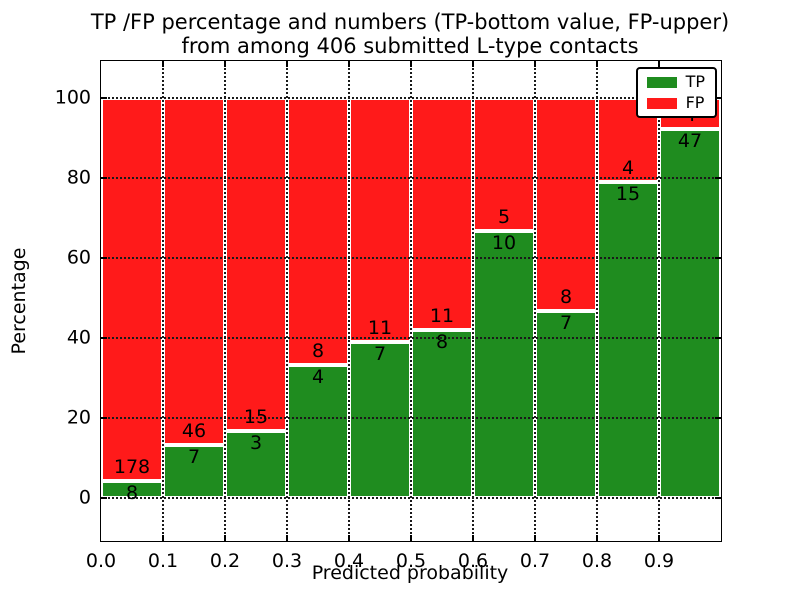 The image size is (800, 600). Describe the element at coordinates (628, 168) in the screenshot. I see `bar-label-fp: 4` at that location.